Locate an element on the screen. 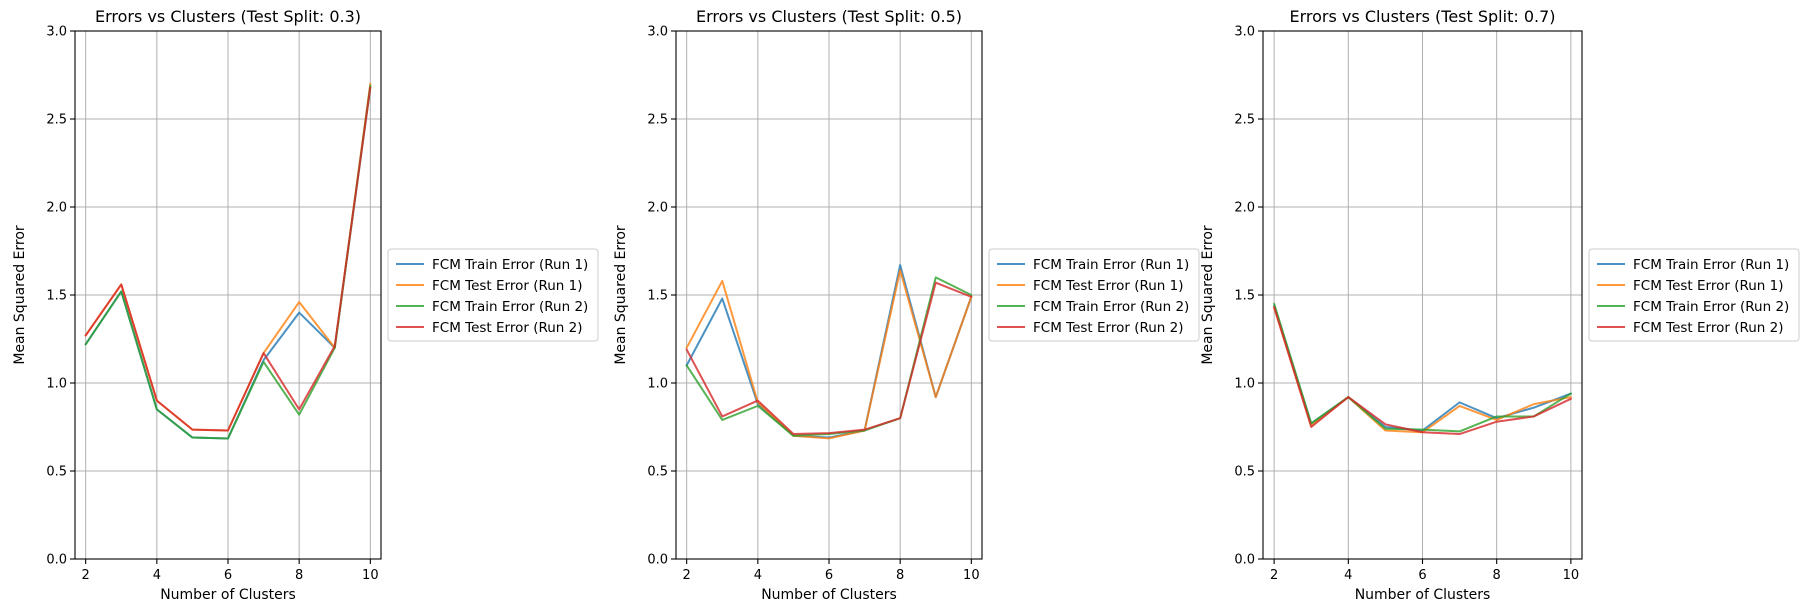  chart-title: Errors vs Clusters (Test Split: 0.5) is located at coordinates (829, 16).